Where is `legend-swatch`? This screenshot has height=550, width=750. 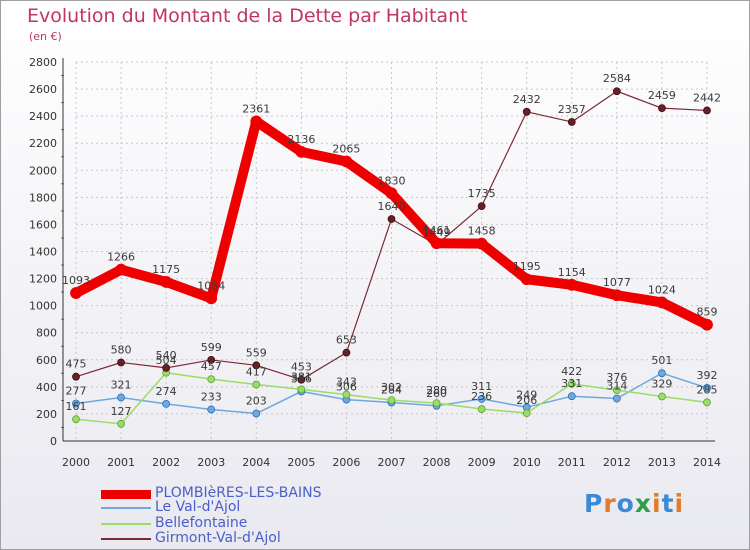 legend-swatch is located at coordinates (126, 508).